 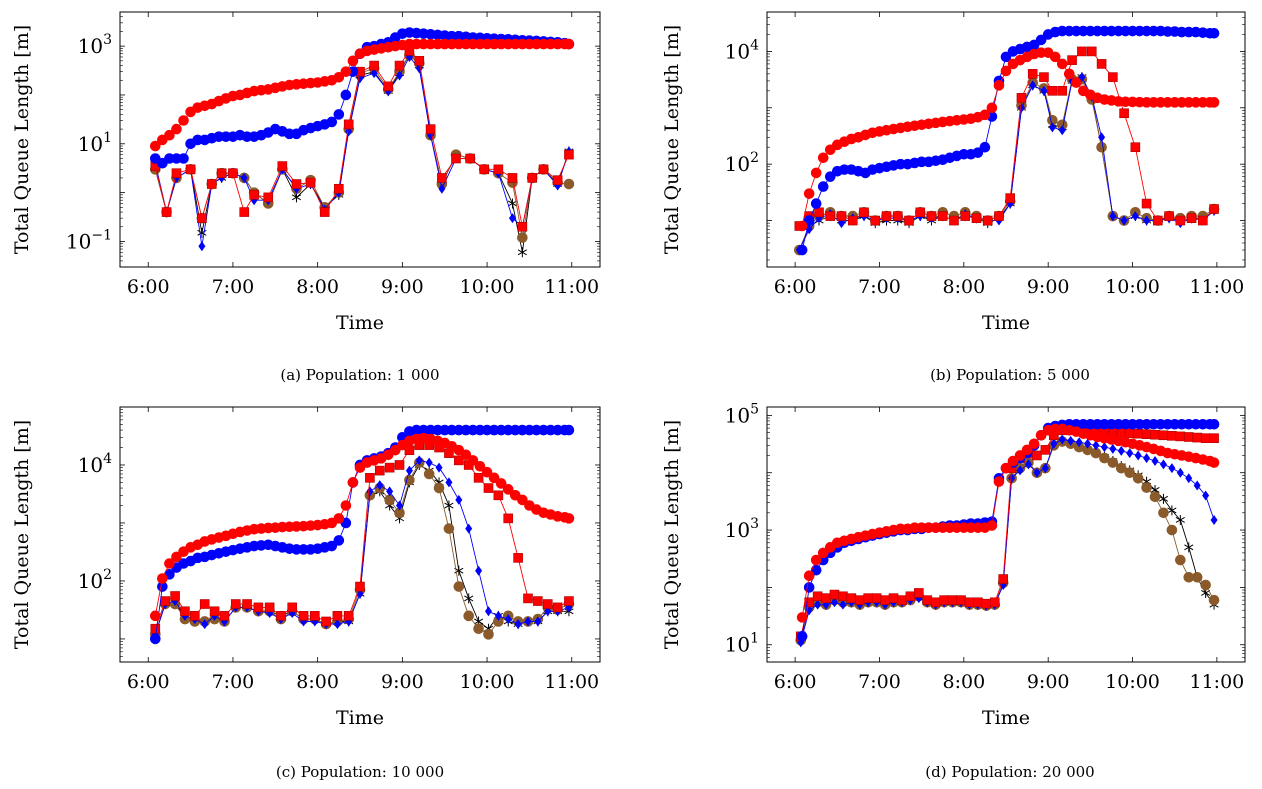 What do you see at coordinates (742, 529) in the screenshot?
I see `y-tick-label: 10³` at bounding box center [742, 529].